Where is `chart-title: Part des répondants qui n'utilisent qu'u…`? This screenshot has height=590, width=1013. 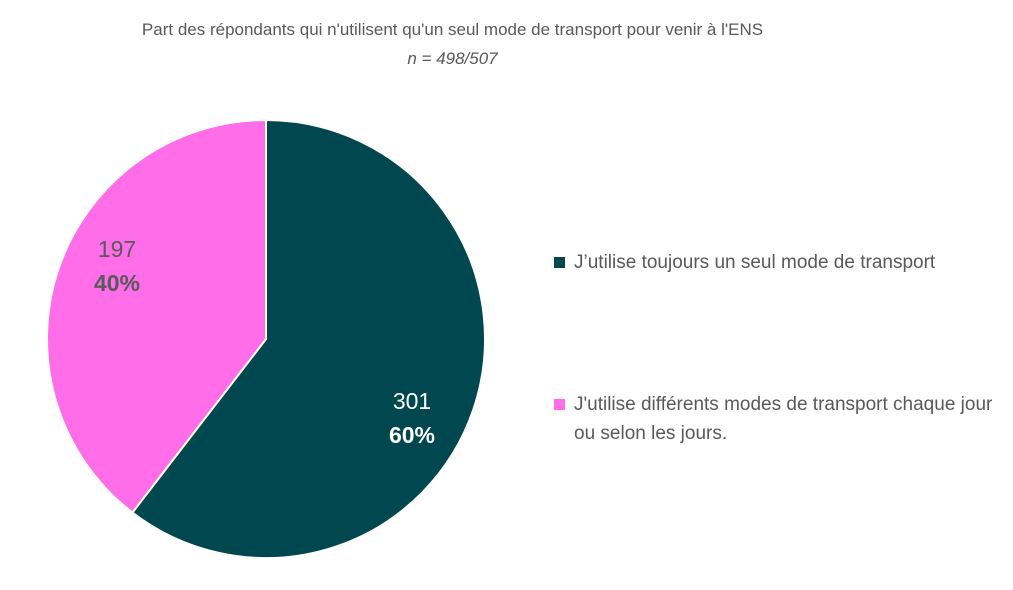 chart-title: Part des répondants qui n'utilisent qu'u… is located at coordinates (452, 29).